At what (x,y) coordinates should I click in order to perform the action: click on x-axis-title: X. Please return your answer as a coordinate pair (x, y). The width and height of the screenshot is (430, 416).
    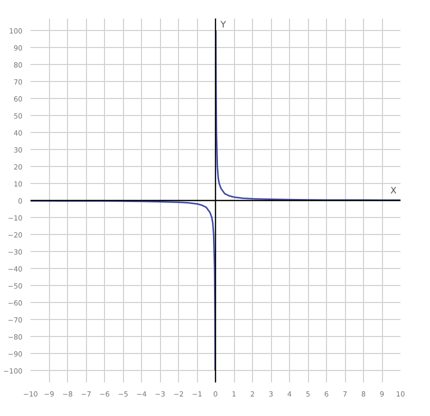
    Looking at the image, I should click on (393, 191).